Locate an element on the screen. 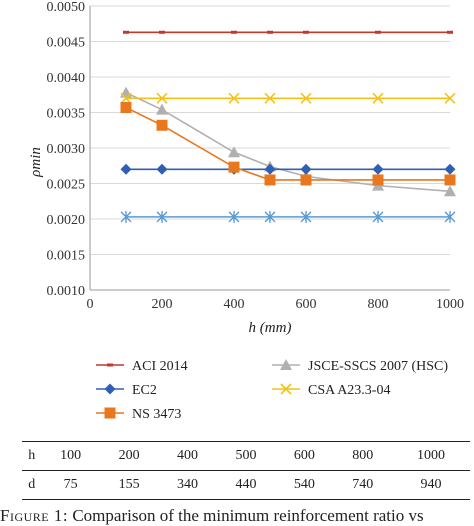  legend-label: ACI 2014 is located at coordinates (160, 366).